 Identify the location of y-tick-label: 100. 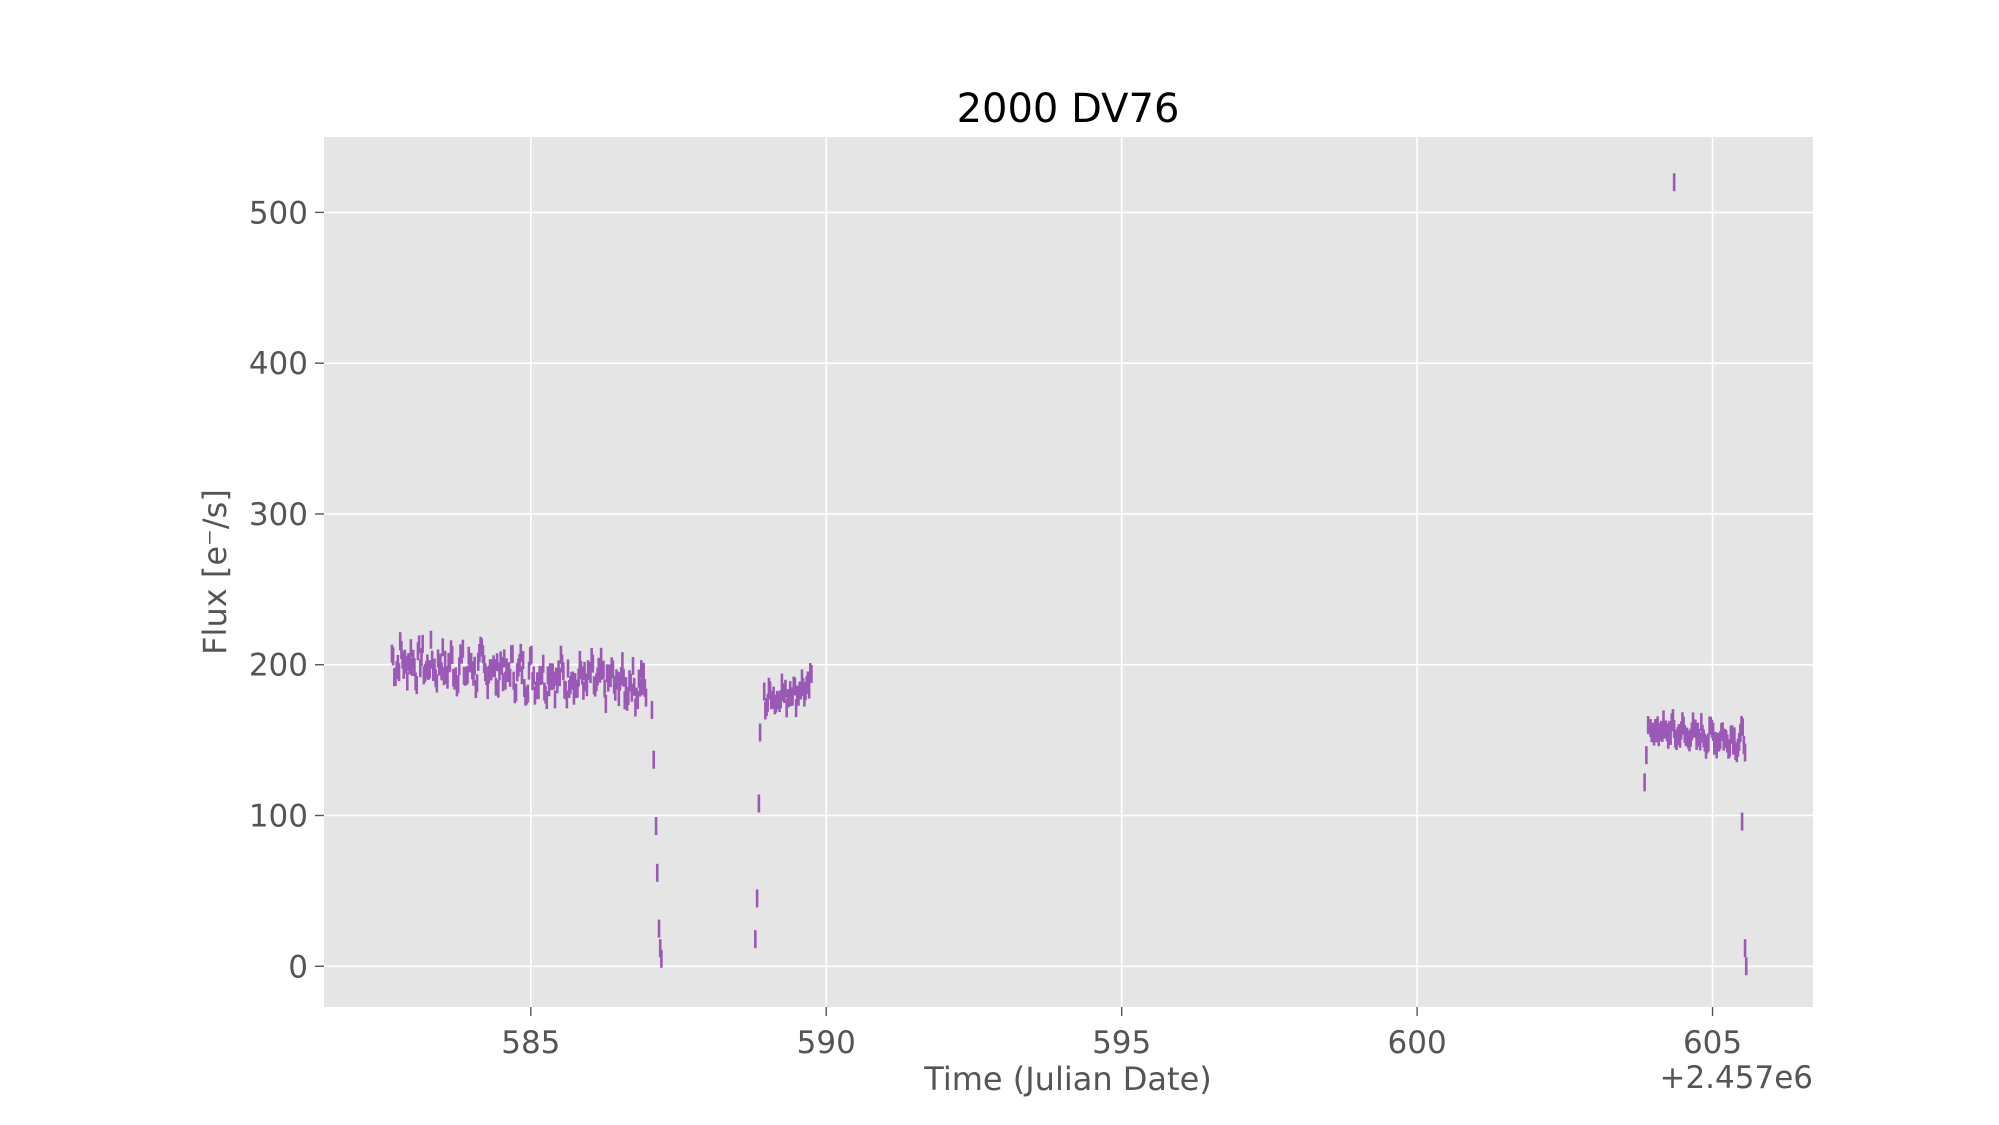
(278, 817).